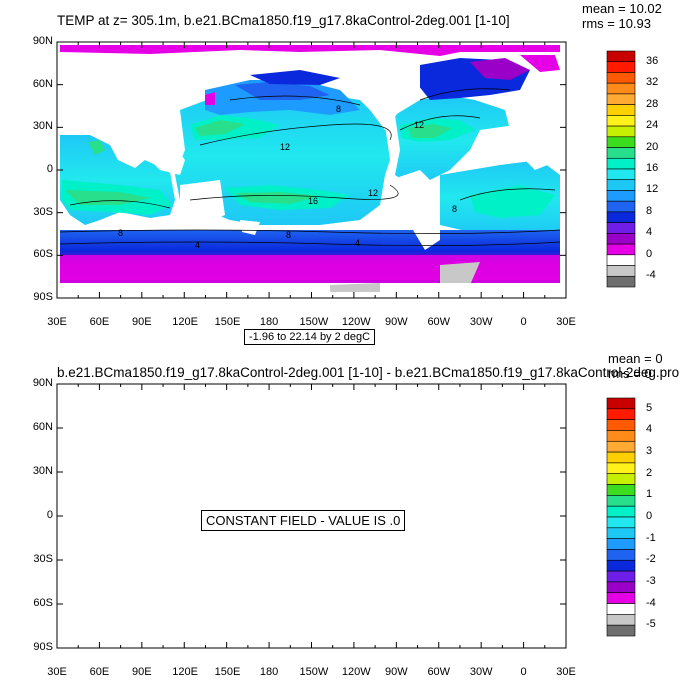 The width and height of the screenshot is (700, 700). I want to click on colorbar-label: 3, so click(649, 451).